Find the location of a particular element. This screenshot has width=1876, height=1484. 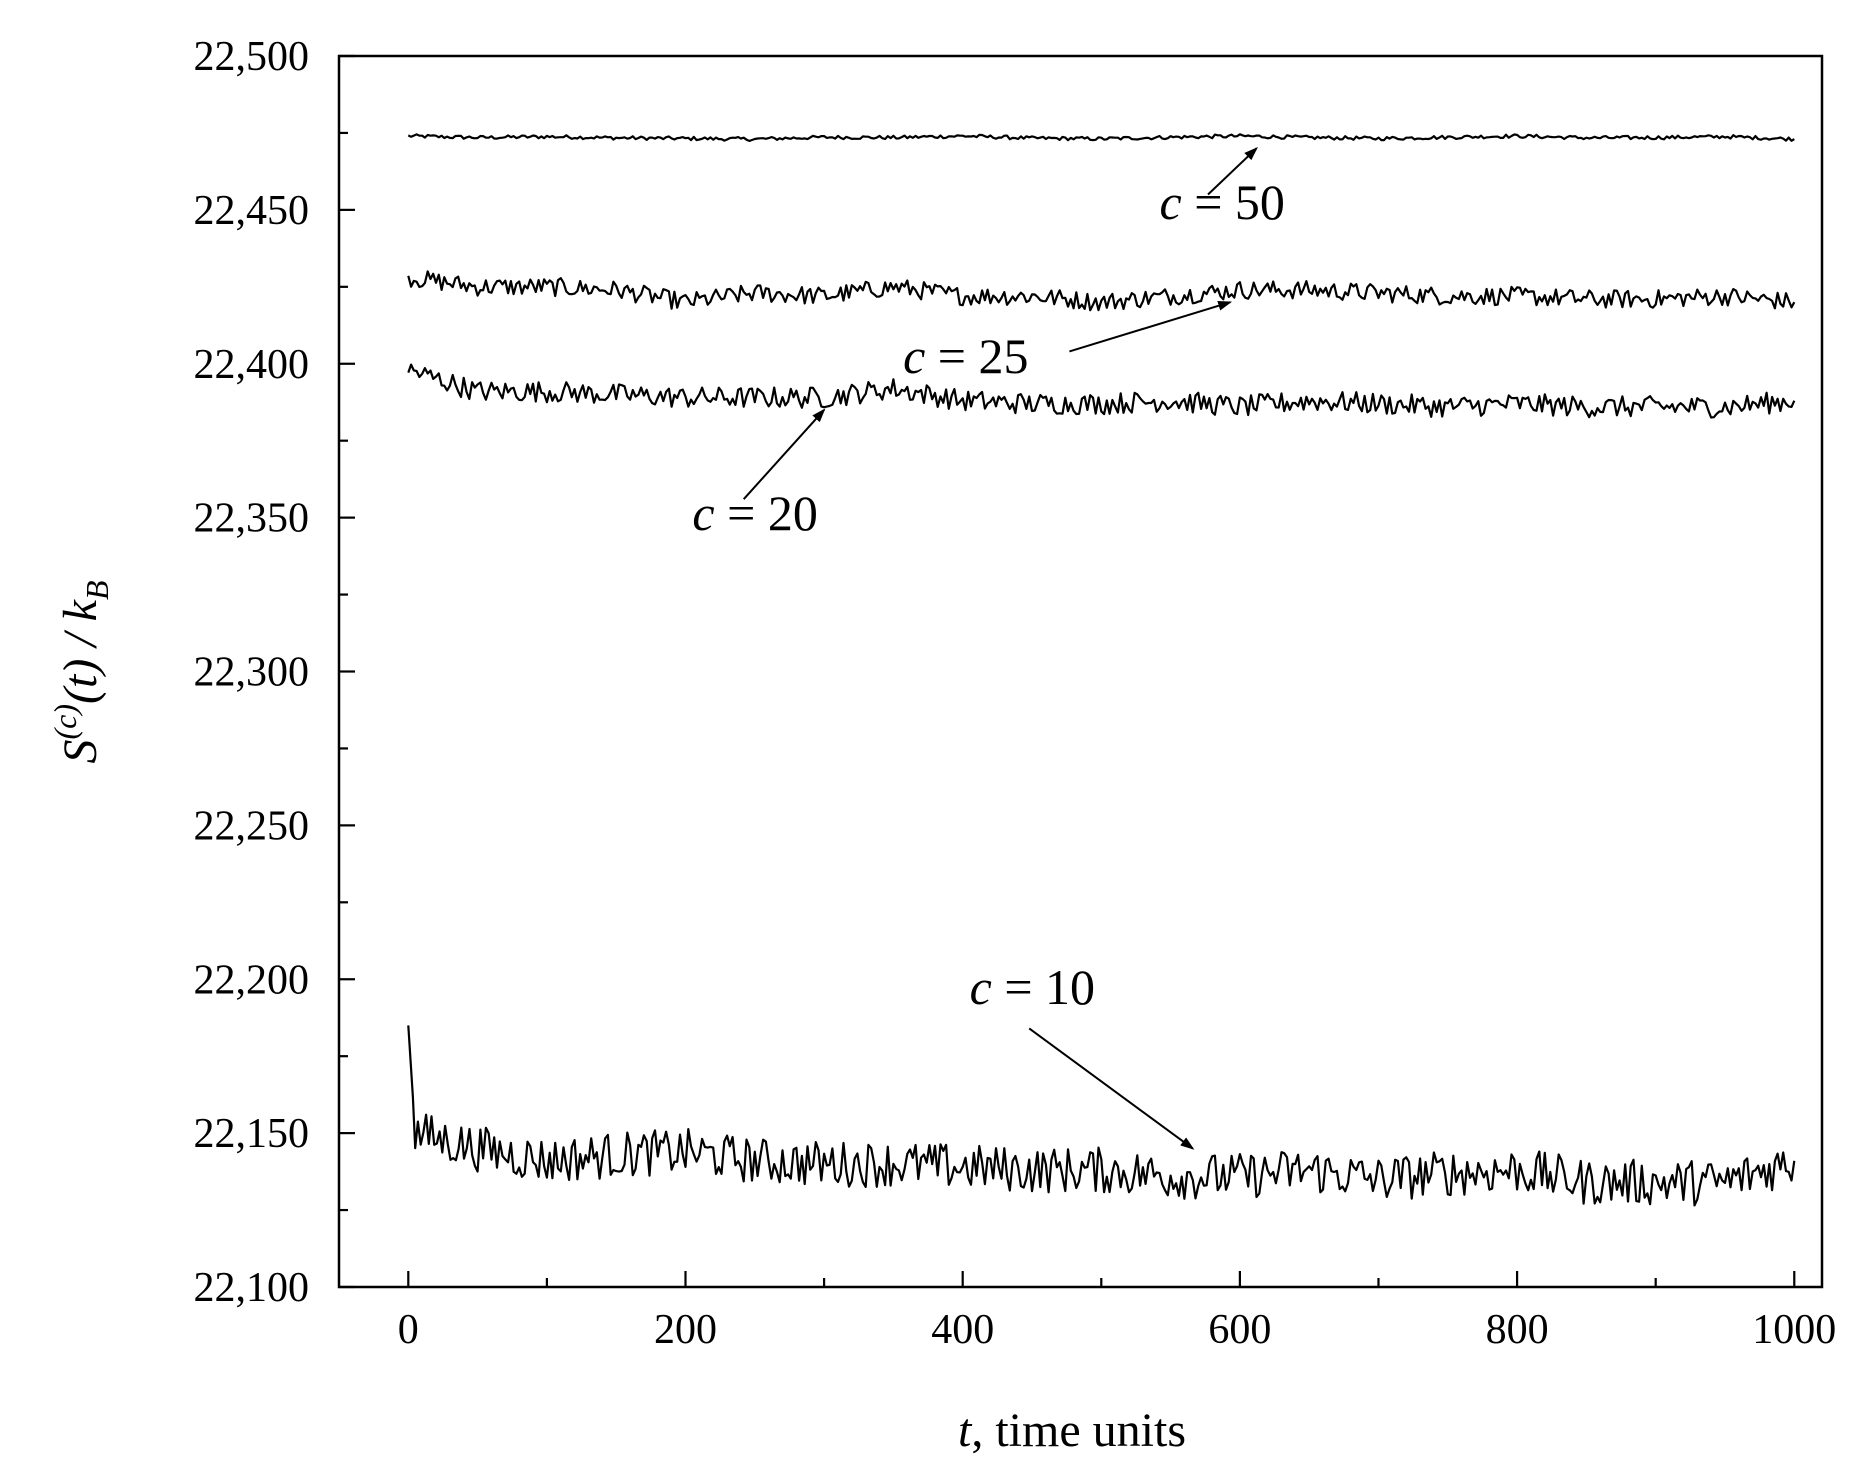

y-tick-label: 22,350 is located at coordinates (252, 519).